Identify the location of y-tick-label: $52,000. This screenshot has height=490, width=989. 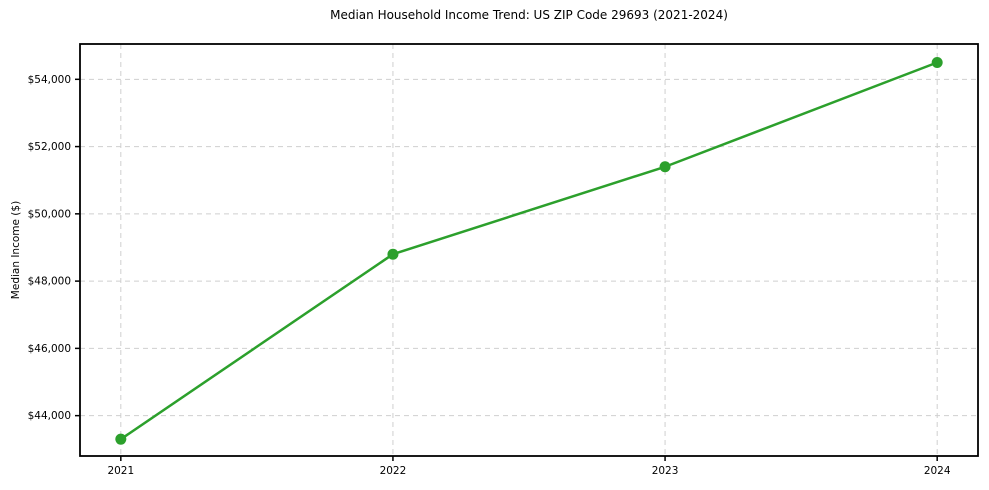
(49, 147).